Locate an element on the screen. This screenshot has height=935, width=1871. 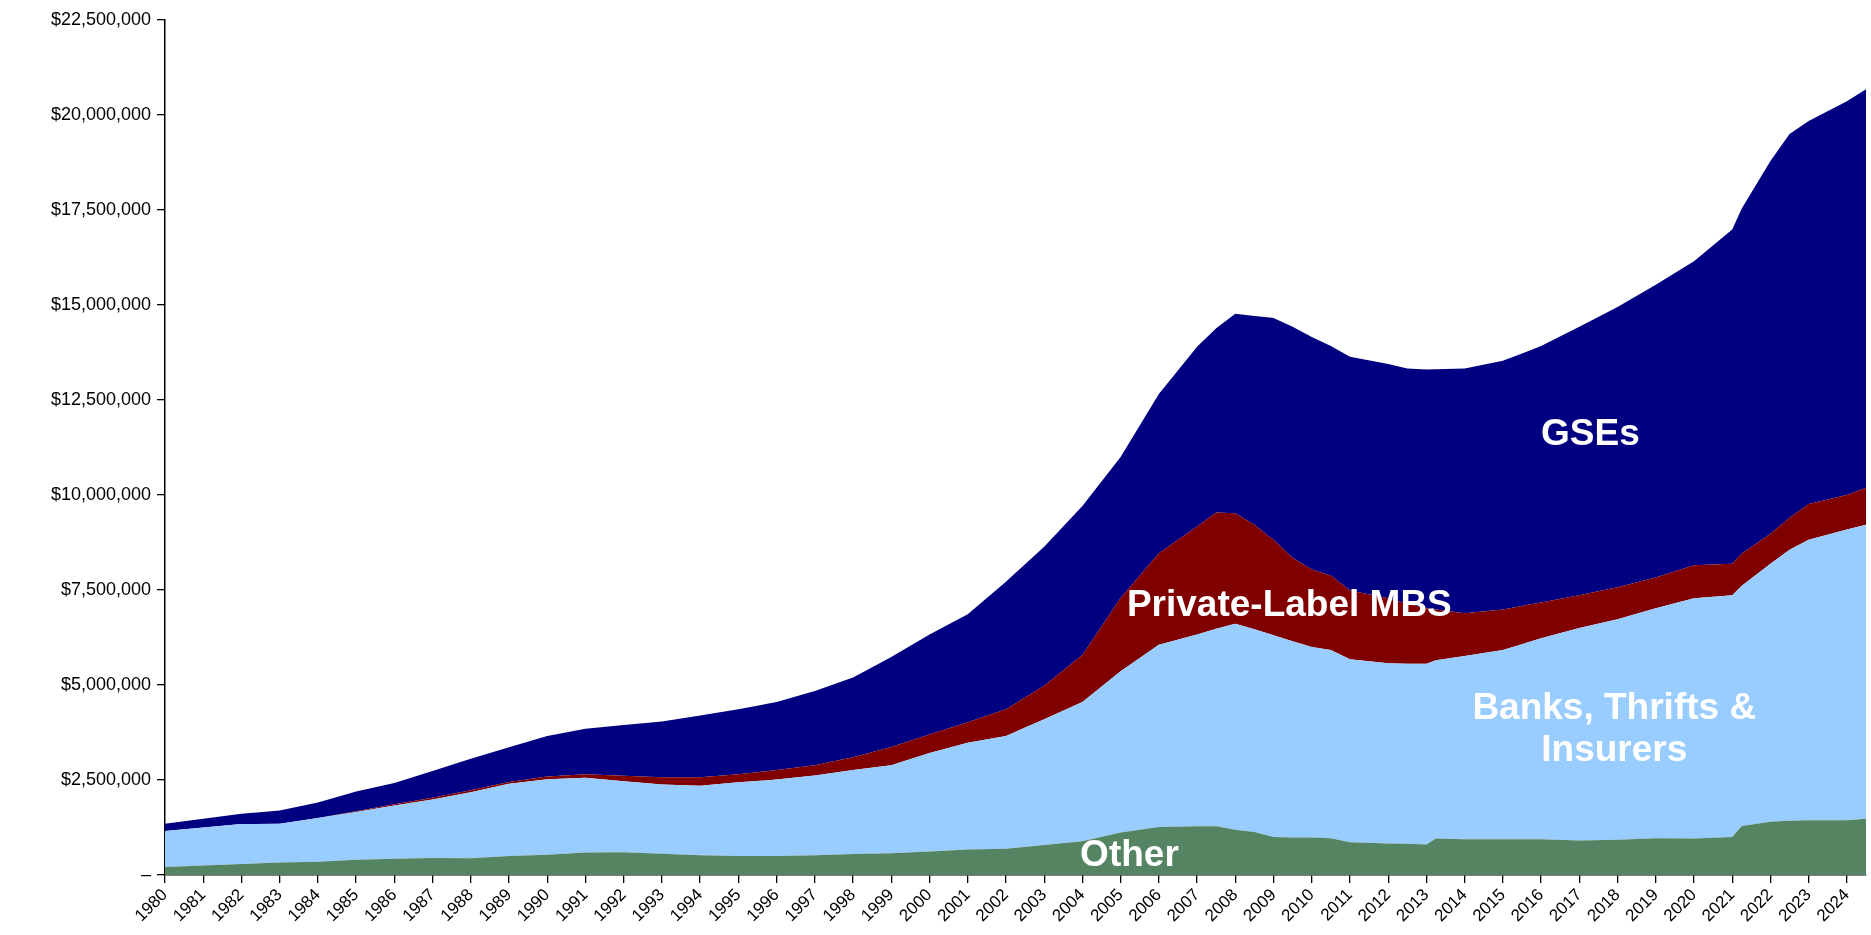
y-tick-label: $22,500,000 is located at coordinates (100, 18).